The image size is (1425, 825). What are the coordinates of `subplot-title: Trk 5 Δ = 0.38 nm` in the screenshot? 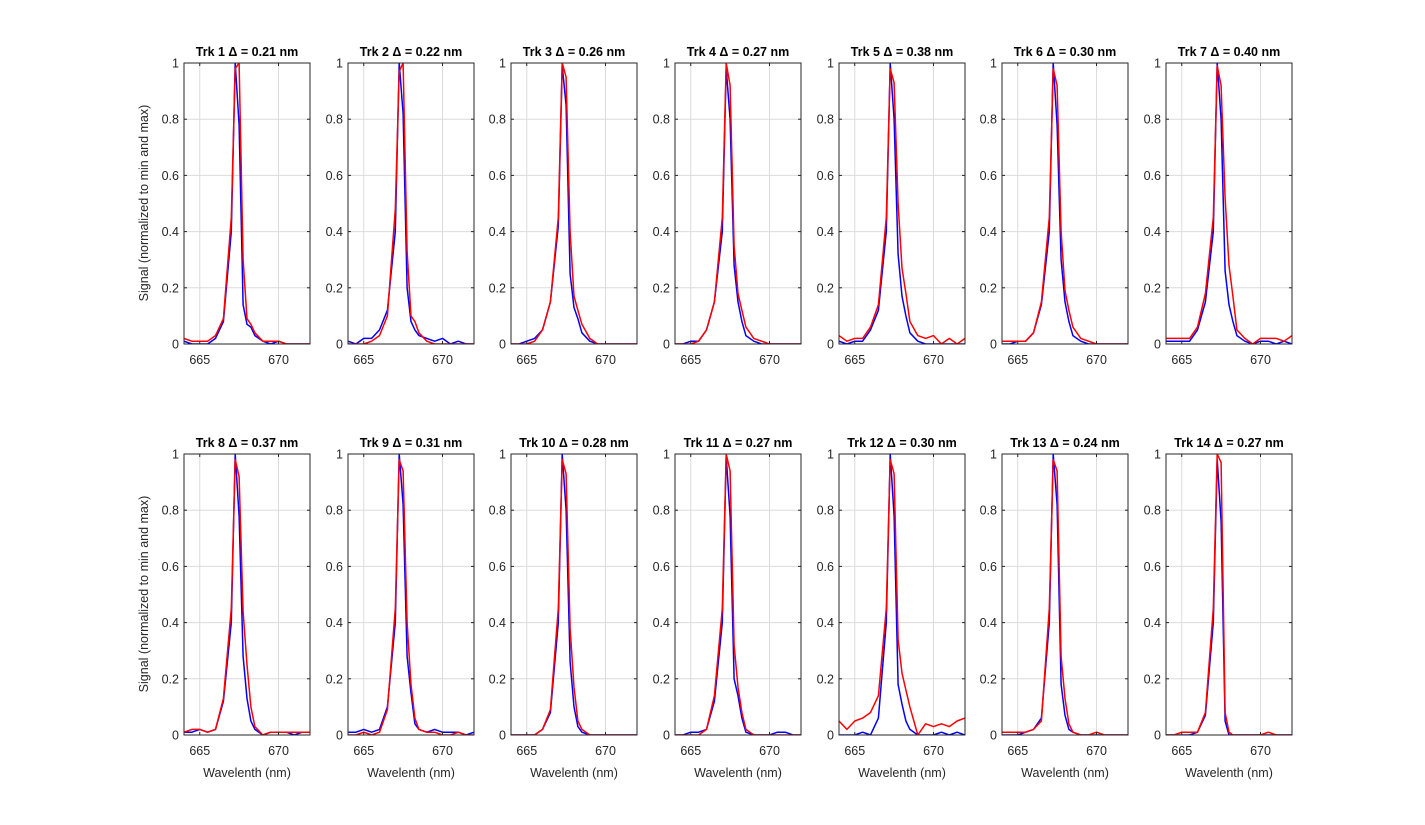 It's located at (902, 52).